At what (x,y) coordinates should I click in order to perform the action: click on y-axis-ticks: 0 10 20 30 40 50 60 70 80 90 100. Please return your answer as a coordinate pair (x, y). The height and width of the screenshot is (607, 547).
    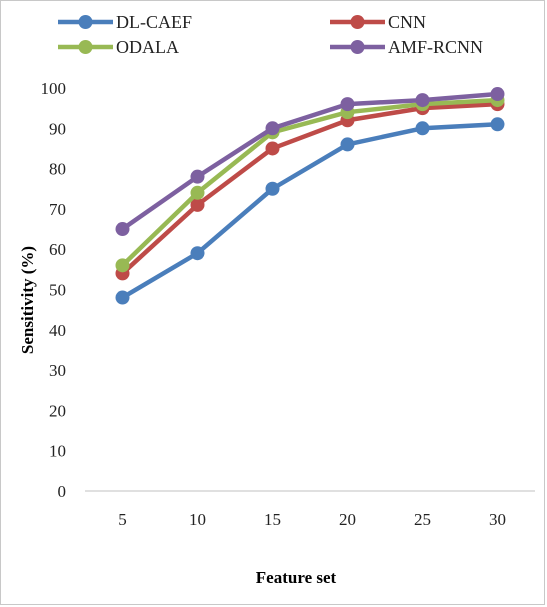
    Looking at the image, I should click on (54, 290).